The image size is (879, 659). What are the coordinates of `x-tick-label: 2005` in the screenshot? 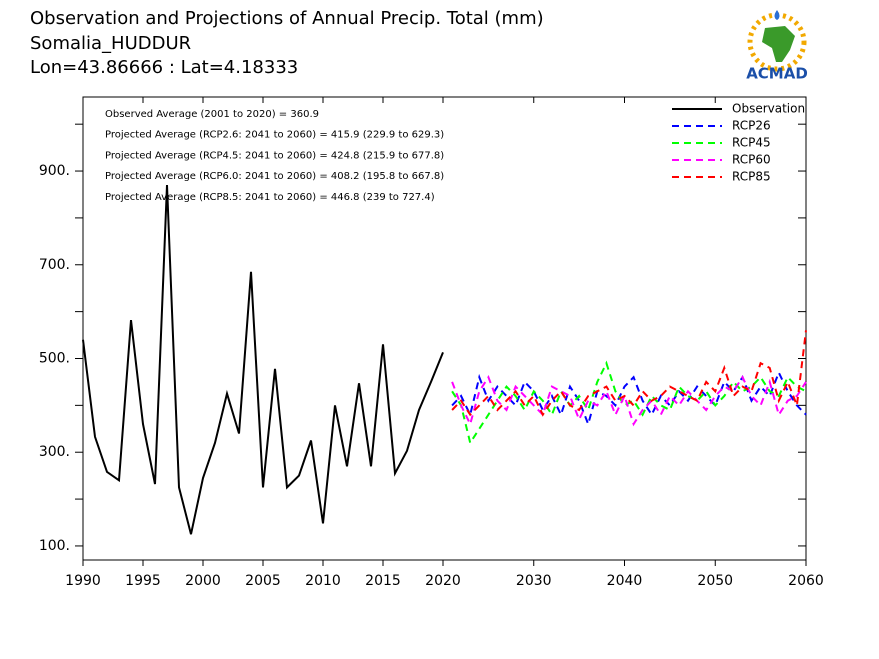 It's located at (263, 581).